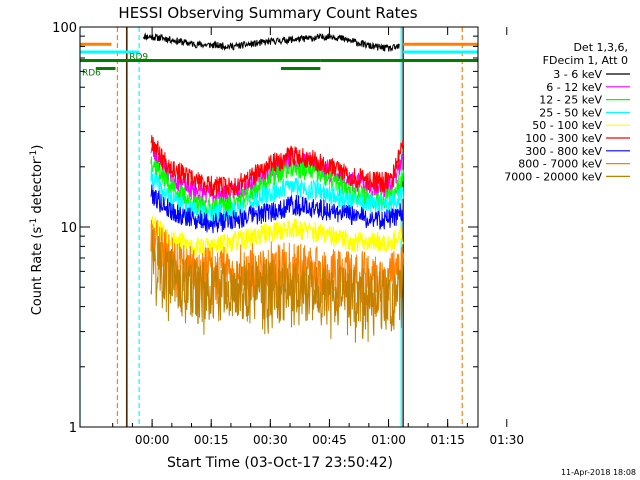  I want to click on y-tick-label: 100, so click(64, 28).